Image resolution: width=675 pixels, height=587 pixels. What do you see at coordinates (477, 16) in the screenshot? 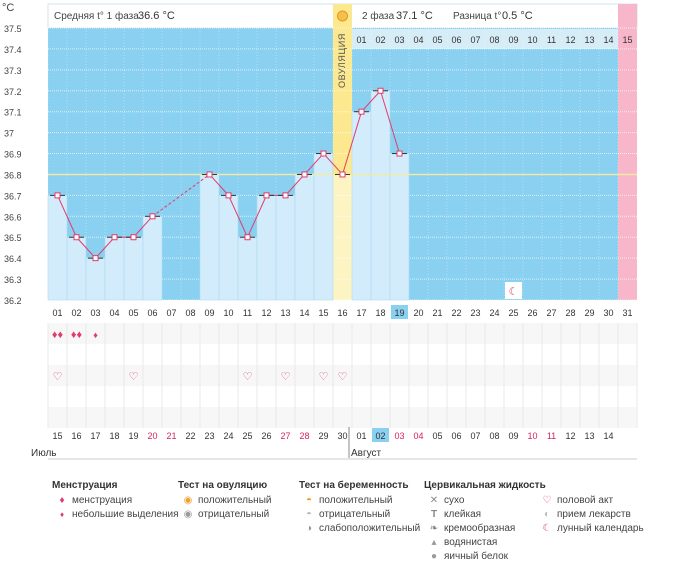
I see `diff-label: Разница t°` at bounding box center [477, 16].